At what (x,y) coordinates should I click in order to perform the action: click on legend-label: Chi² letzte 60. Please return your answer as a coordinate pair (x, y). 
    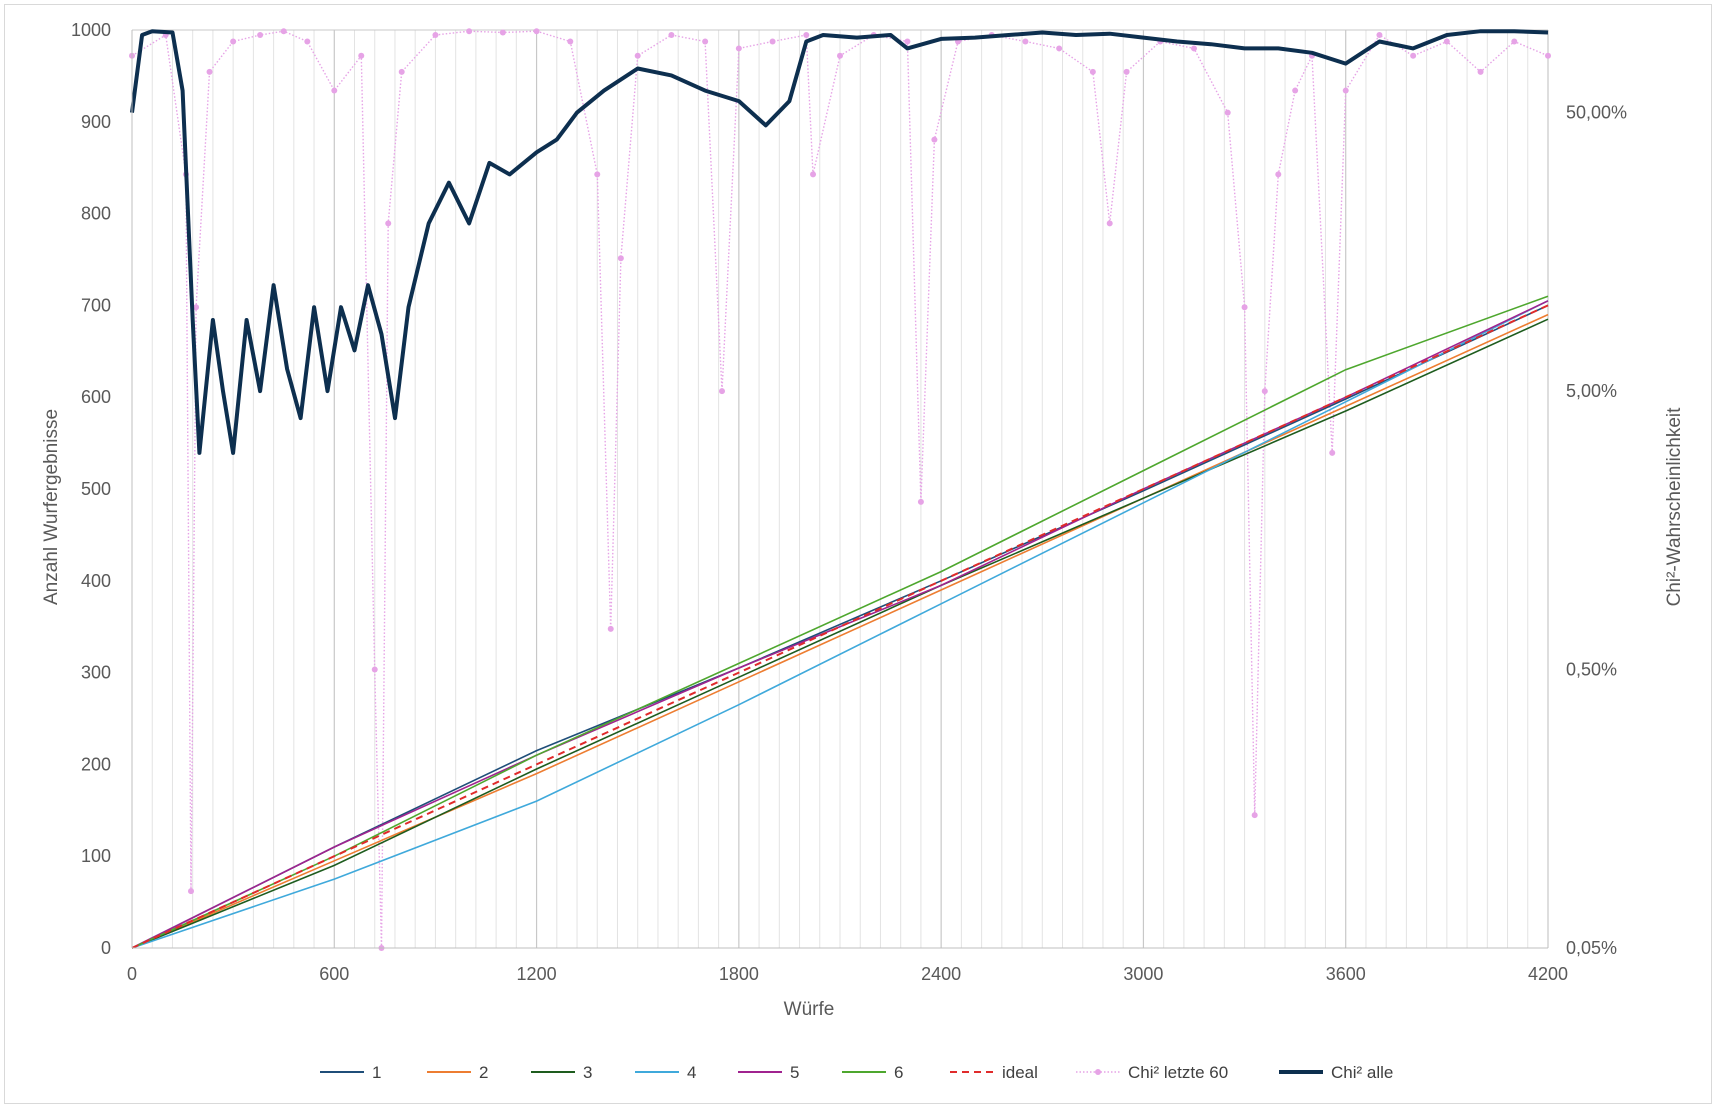
    Looking at the image, I should click on (1178, 1072).